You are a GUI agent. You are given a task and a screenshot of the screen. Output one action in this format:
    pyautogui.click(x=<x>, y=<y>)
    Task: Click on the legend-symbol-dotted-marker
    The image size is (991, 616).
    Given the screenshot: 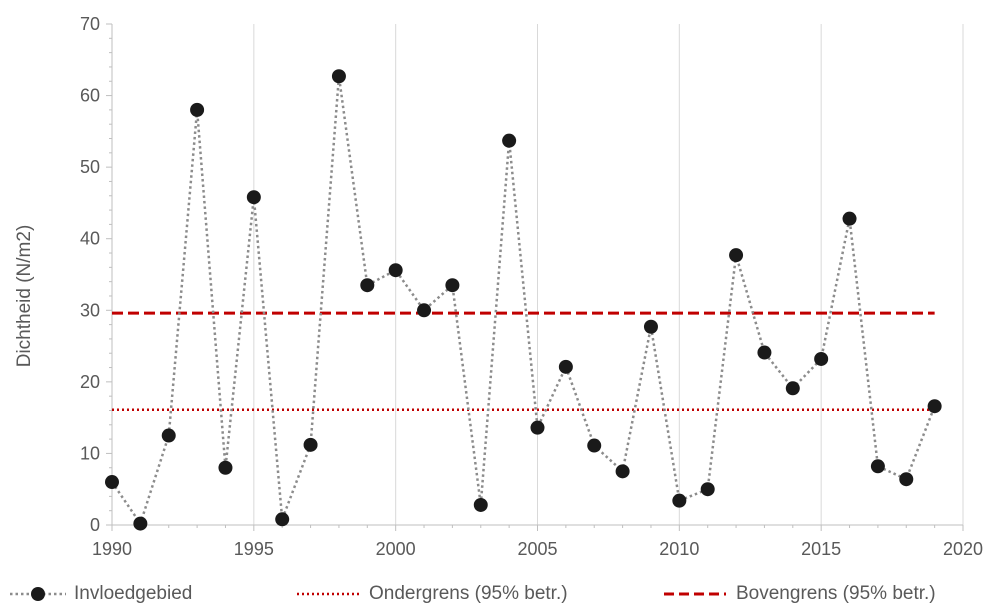 What is the action you would take?
    pyautogui.click(x=38, y=594)
    